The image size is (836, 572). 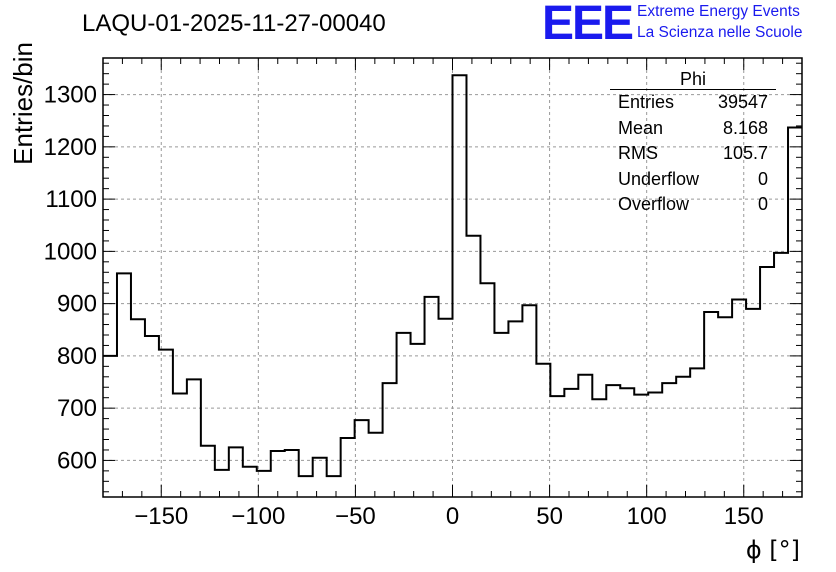 What do you see at coordinates (720, 32) in the screenshot?
I see `logo-line-2: La Scienza nelle Scuole` at bounding box center [720, 32].